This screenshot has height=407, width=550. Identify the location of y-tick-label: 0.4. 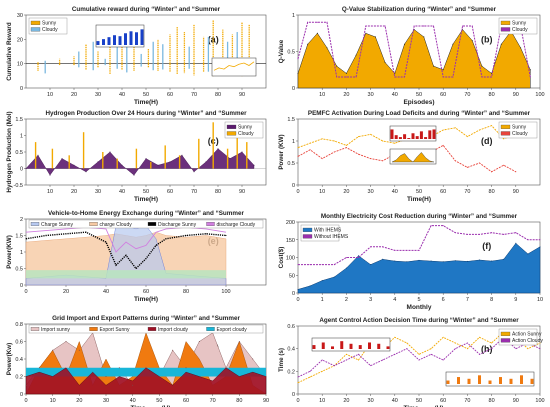
(19, 360).